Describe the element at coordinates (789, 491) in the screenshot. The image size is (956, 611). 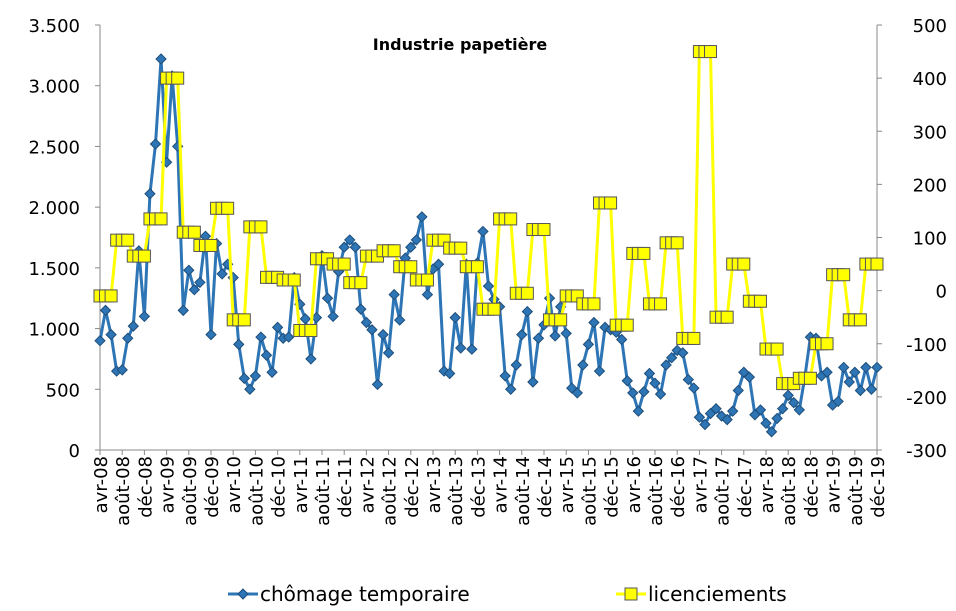
I see `x-tick-label: août-18` at that location.